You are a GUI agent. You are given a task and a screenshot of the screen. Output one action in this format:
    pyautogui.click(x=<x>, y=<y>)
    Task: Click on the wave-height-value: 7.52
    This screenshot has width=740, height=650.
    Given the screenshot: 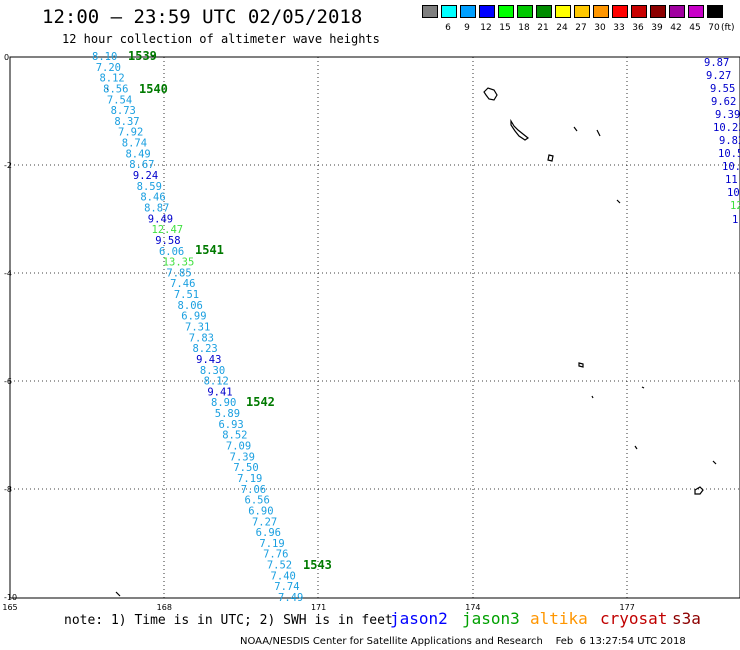 What is the action you would take?
    pyautogui.click(x=279, y=566)
    